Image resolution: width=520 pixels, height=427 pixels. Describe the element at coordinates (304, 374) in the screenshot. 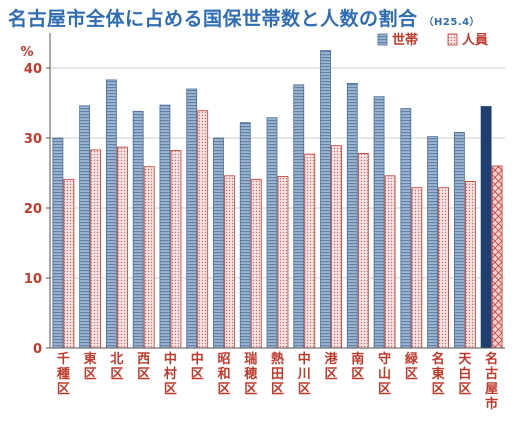

I see `x-category-label: 中川区` at that location.